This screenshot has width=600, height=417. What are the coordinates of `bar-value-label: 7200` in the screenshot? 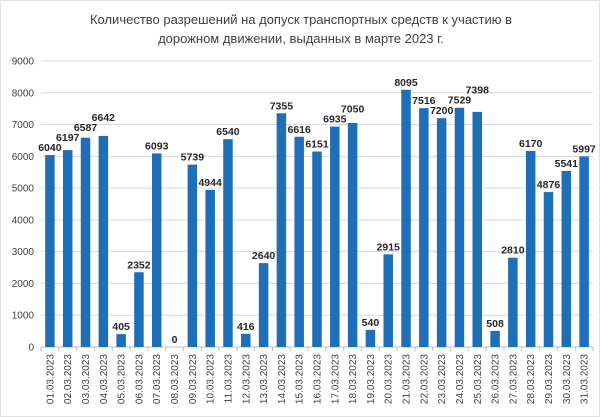 It's located at (442, 111).